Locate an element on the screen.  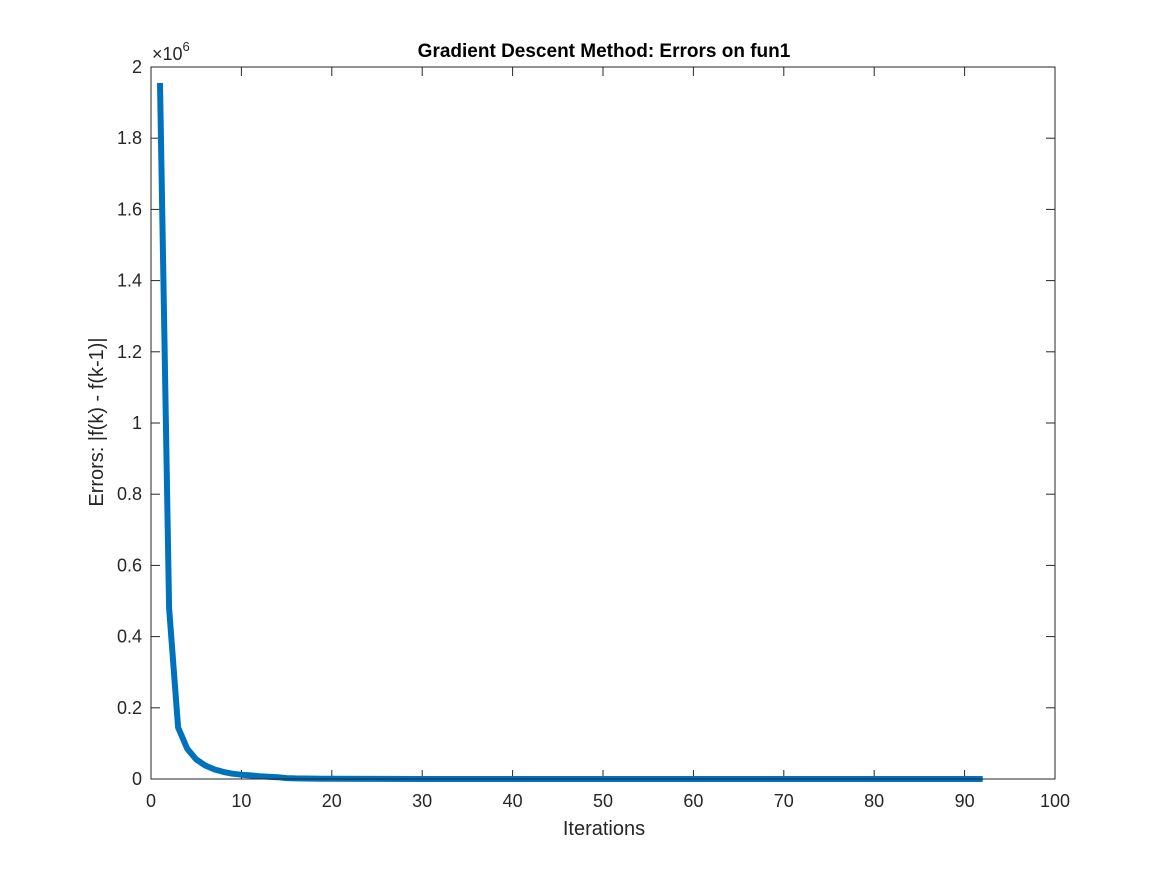
y-exponent-power: 6 is located at coordinates (186, 46).